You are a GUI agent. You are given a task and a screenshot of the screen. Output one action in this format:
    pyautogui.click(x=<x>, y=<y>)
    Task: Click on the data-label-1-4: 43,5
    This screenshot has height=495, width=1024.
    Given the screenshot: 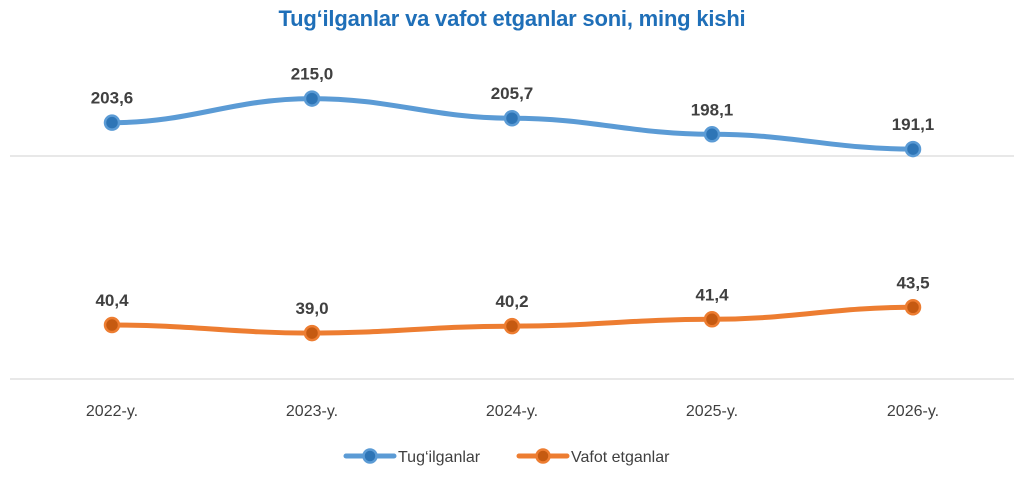 What is the action you would take?
    pyautogui.click(x=912, y=282)
    